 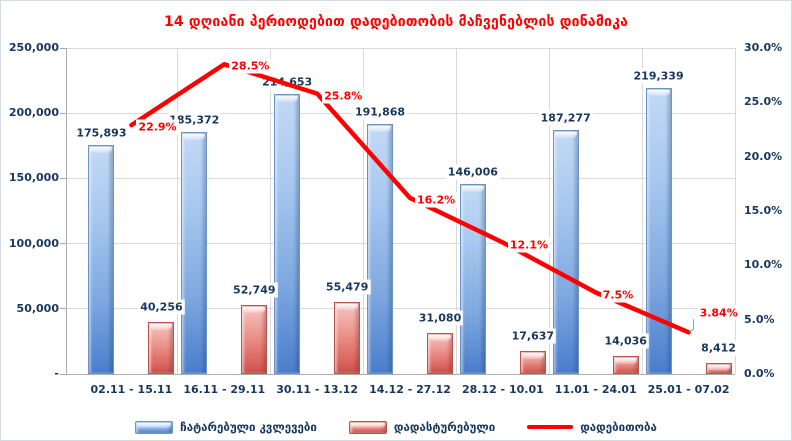 I want to click on positivity-value-label: 12.1%, so click(x=529, y=244).